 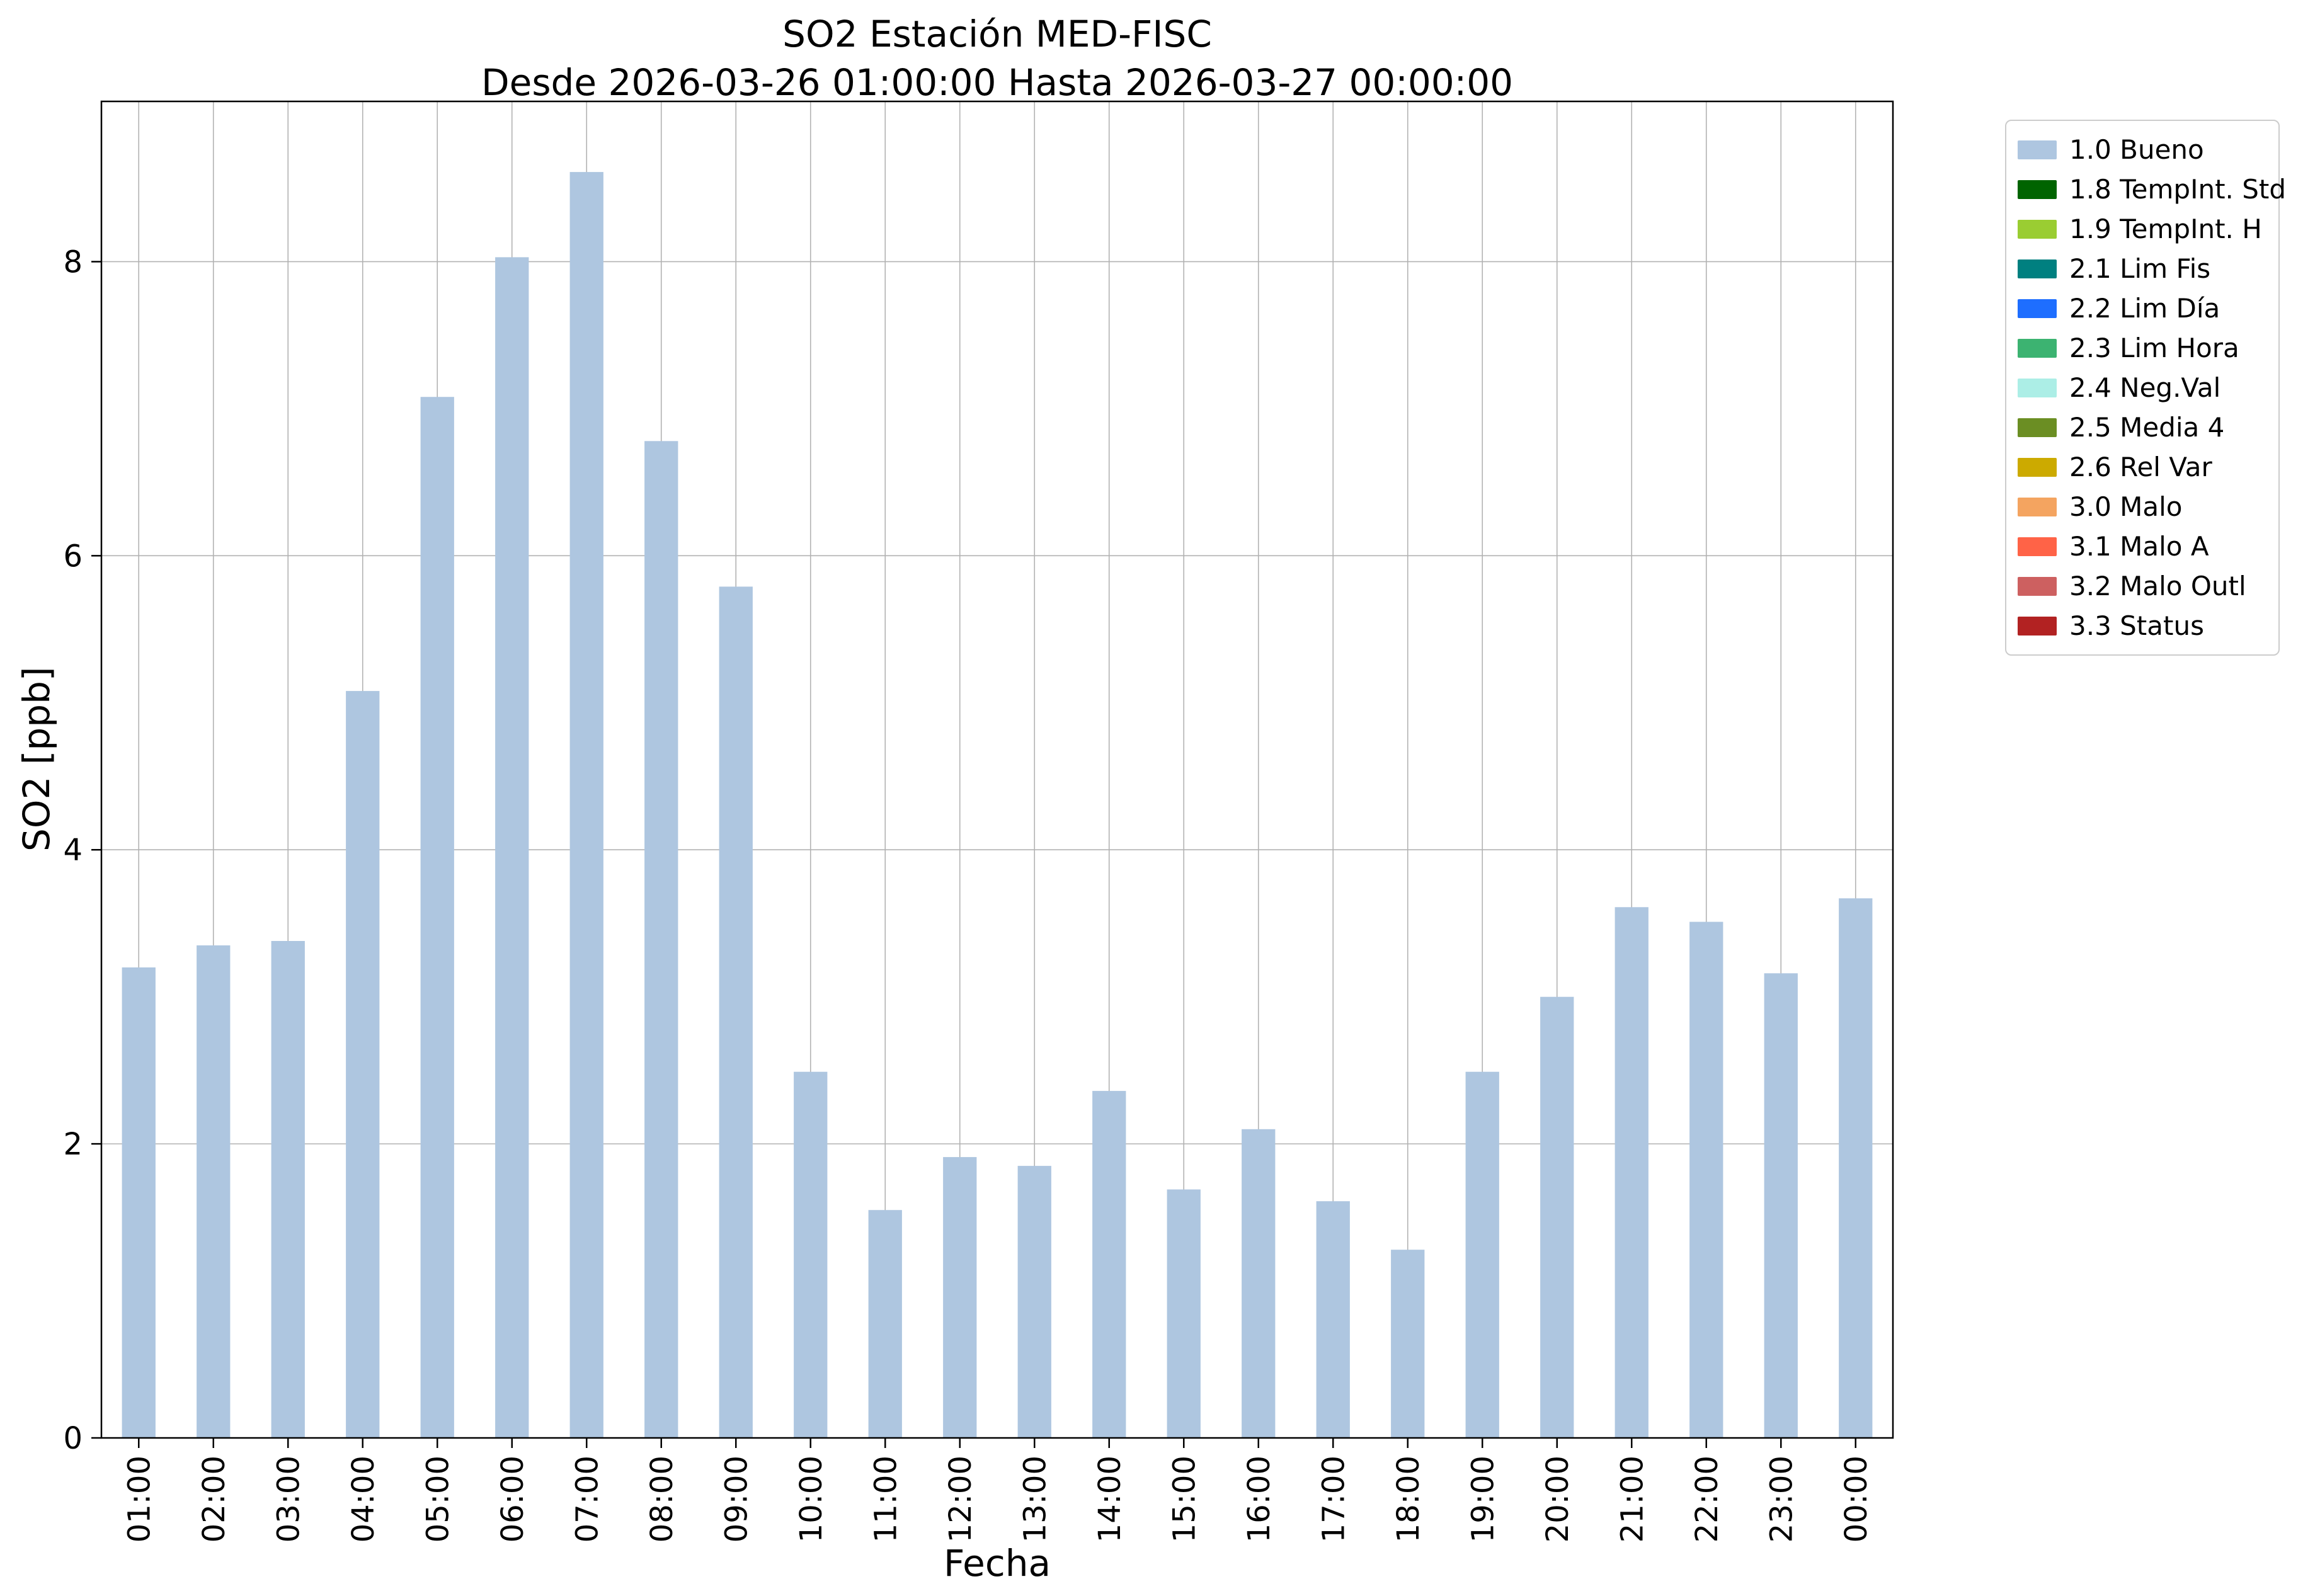 What do you see at coordinates (1035, 1499) in the screenshot?
I see `x-tick-label: 13:00` at bounding box center [1035, 1499].